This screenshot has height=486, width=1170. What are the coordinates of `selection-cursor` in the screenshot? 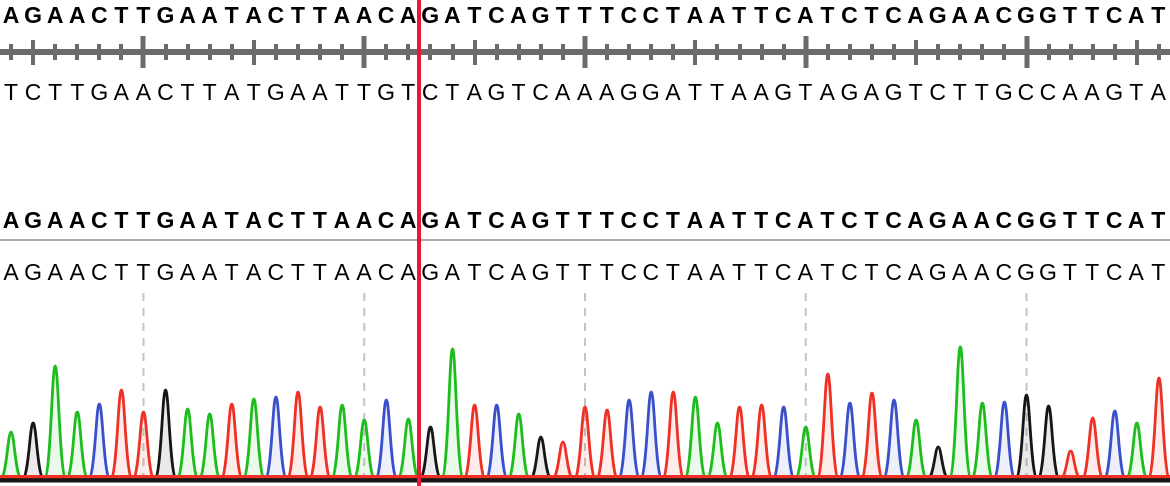 It's located at (419, 243).